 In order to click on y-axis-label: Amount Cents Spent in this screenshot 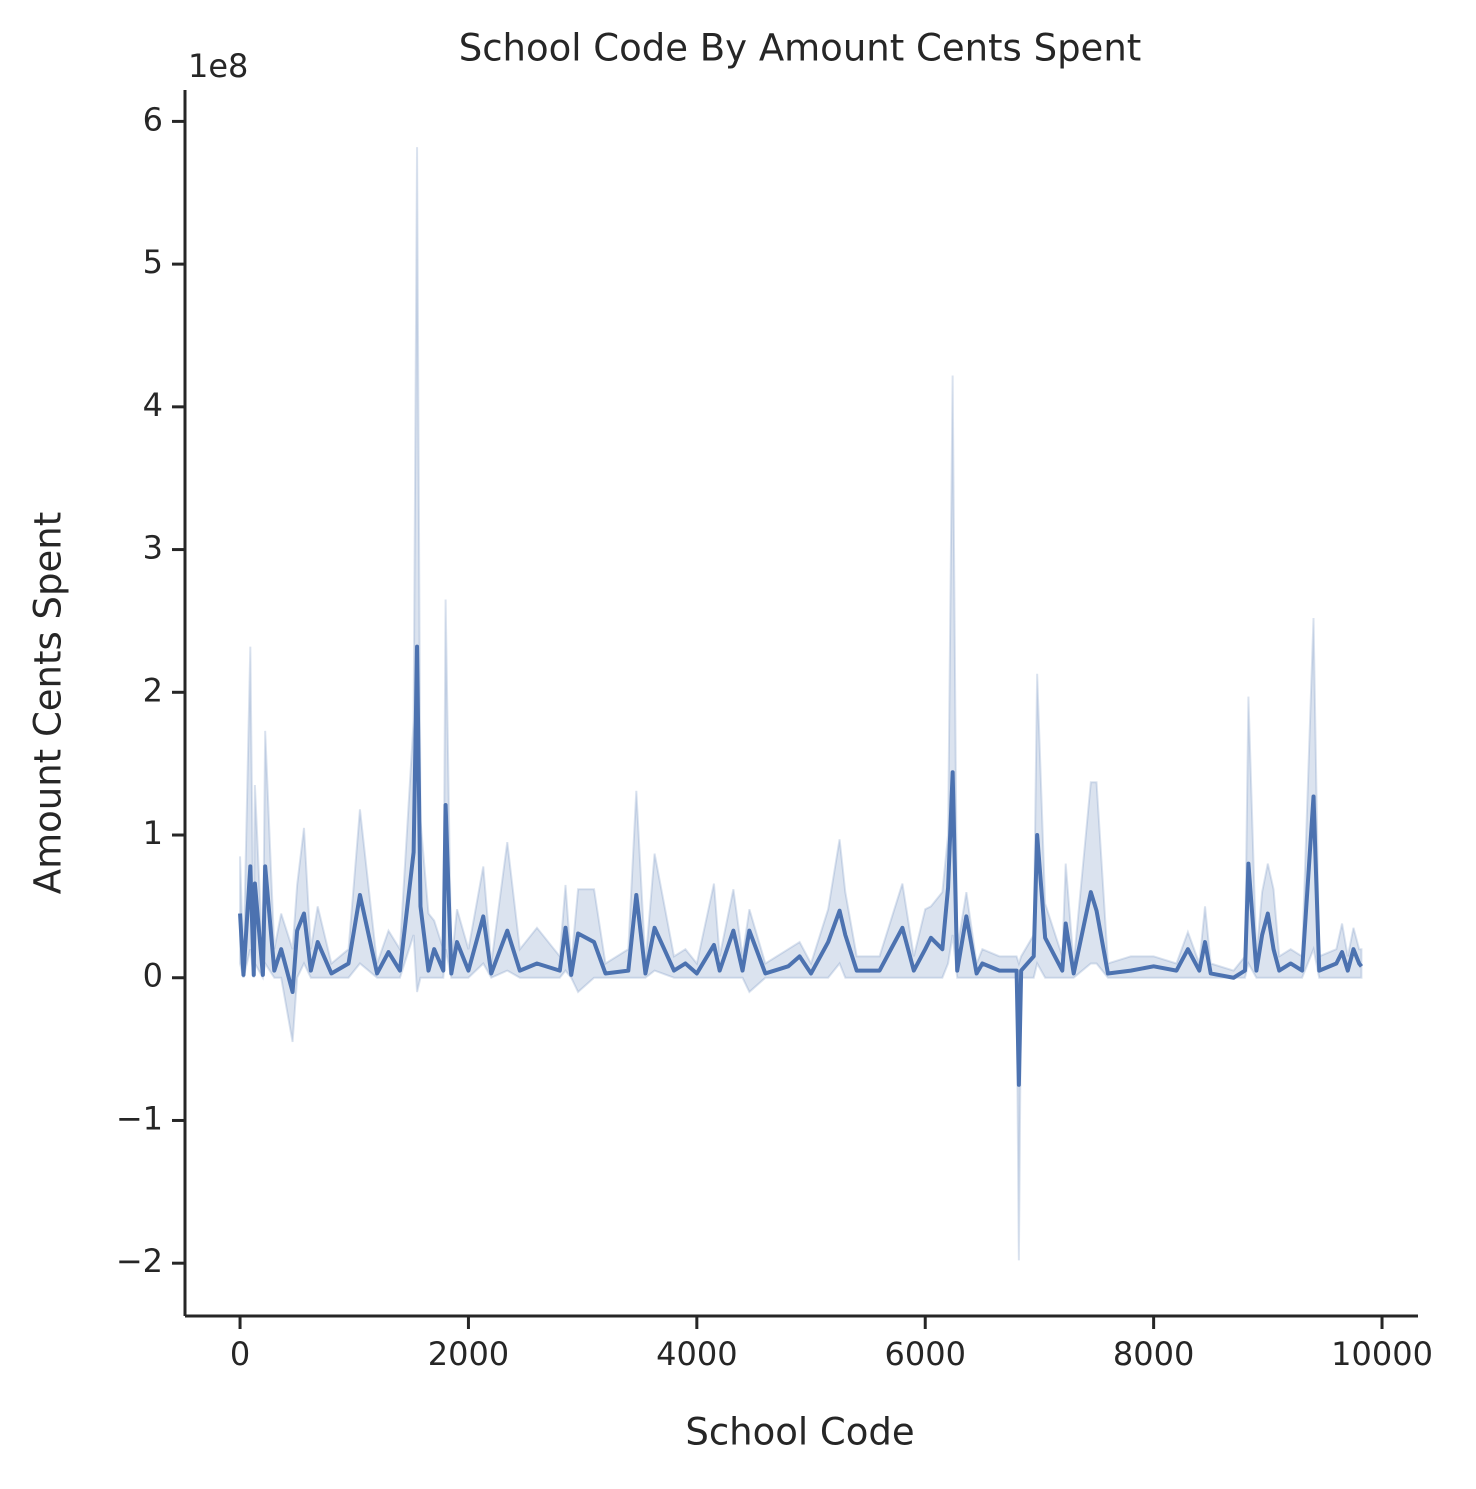, I will do `click(48, 703)`.